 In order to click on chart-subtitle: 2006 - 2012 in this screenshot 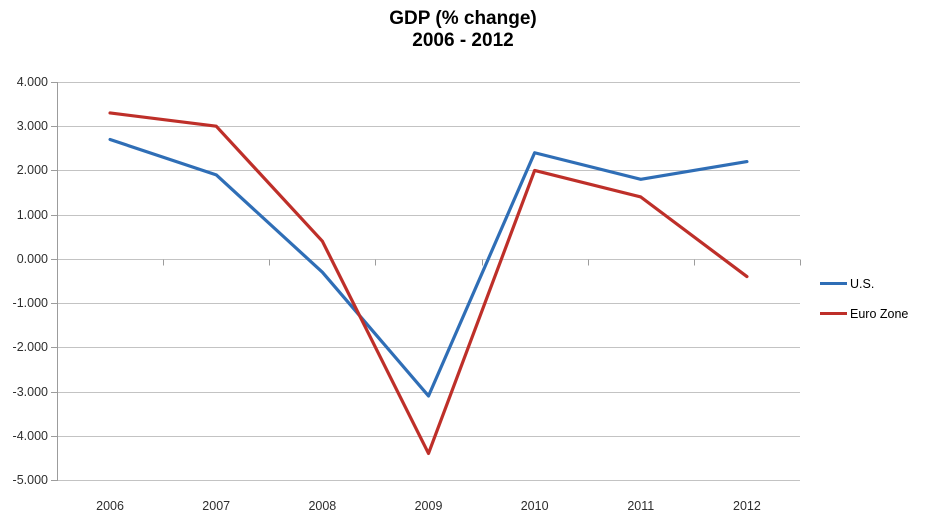, I will do `click(463, 40)`.